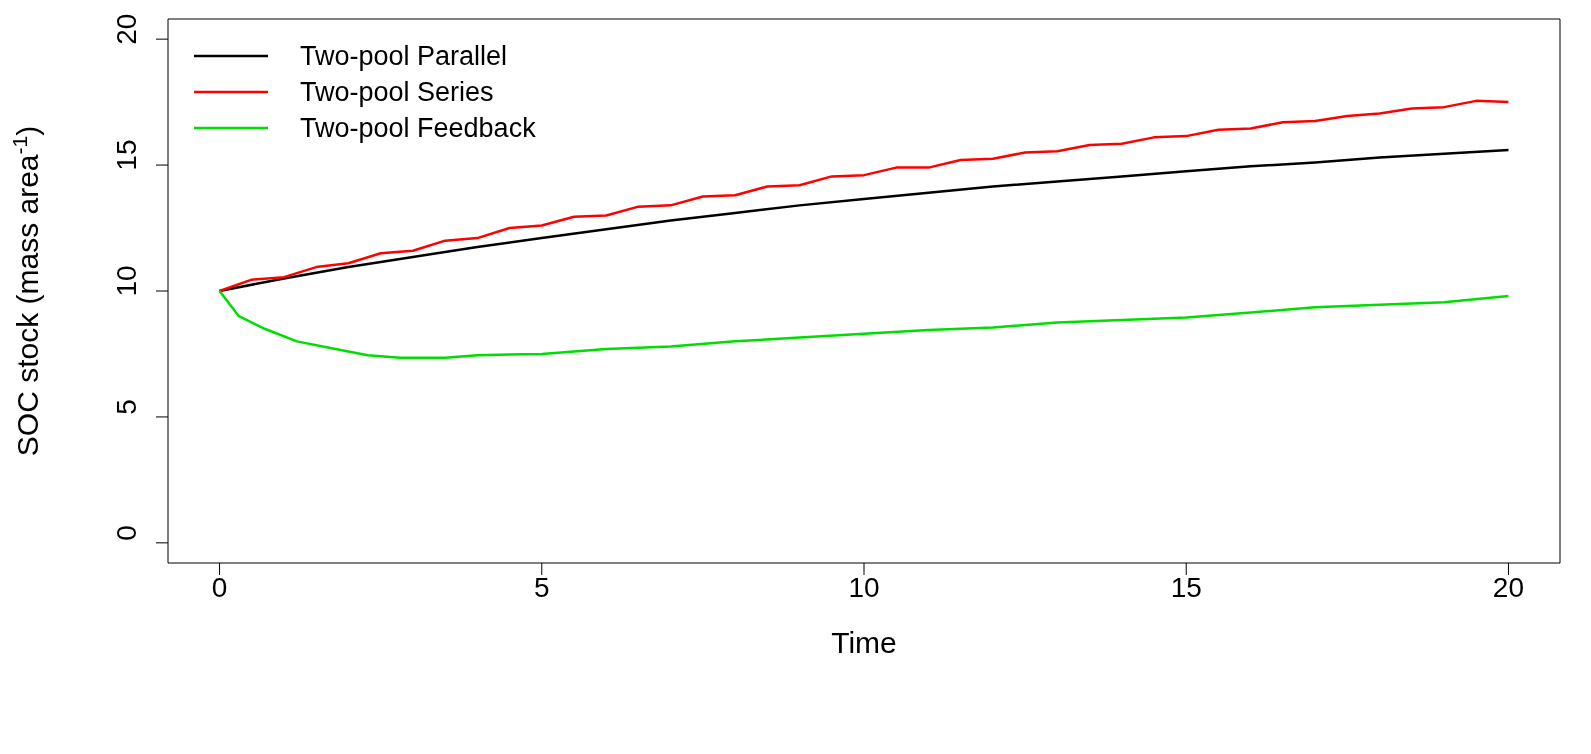 This screenshot has height=754, width=1591. What do you see at coordinates (126, 29) in the screenshot?
I see `y-tick-label: 20` at bounding box center [126, 29].